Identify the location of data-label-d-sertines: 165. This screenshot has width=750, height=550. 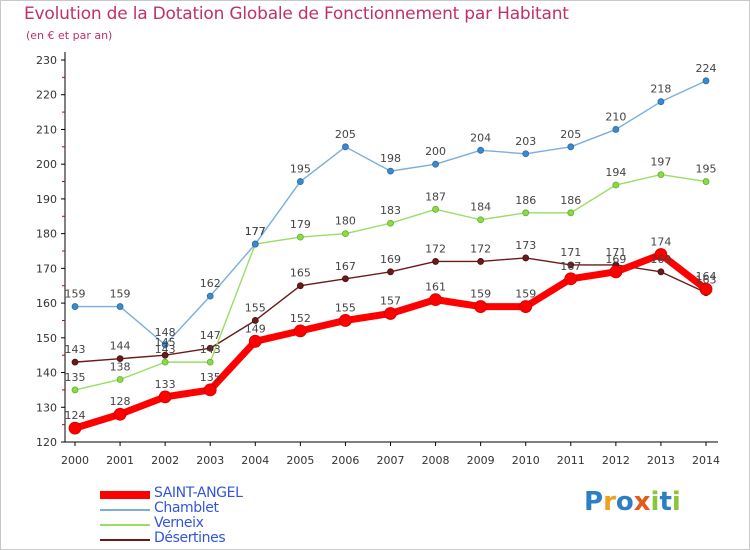
(300, 273).